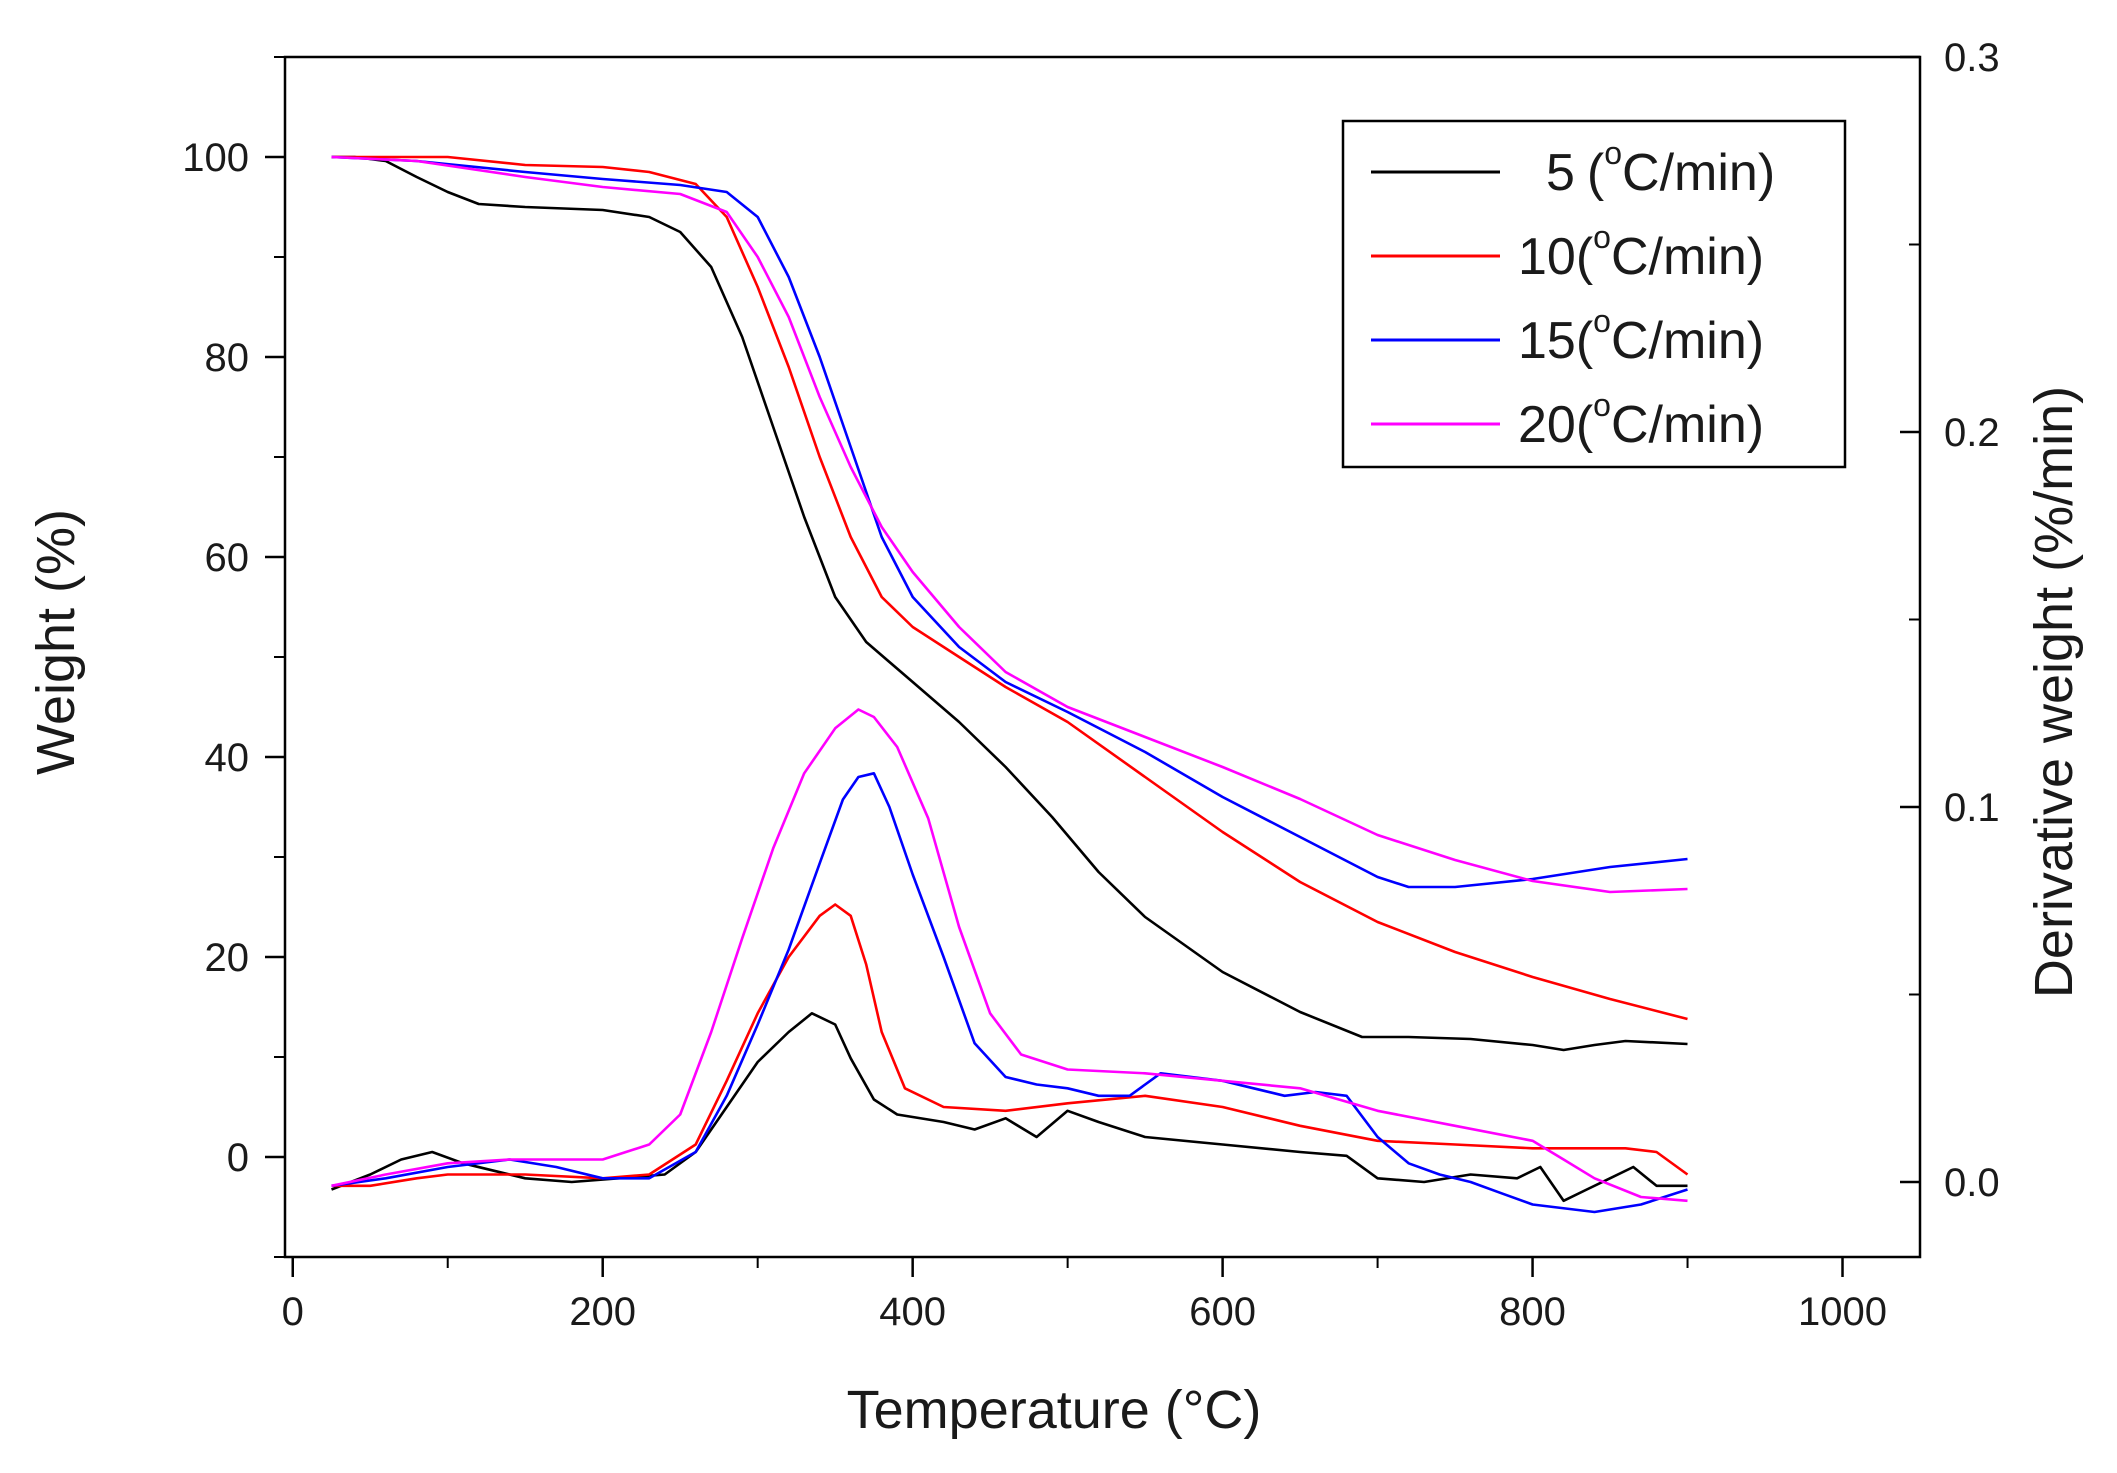  I want to click on legend-label: 15(oC/min), so click(1641, 336).